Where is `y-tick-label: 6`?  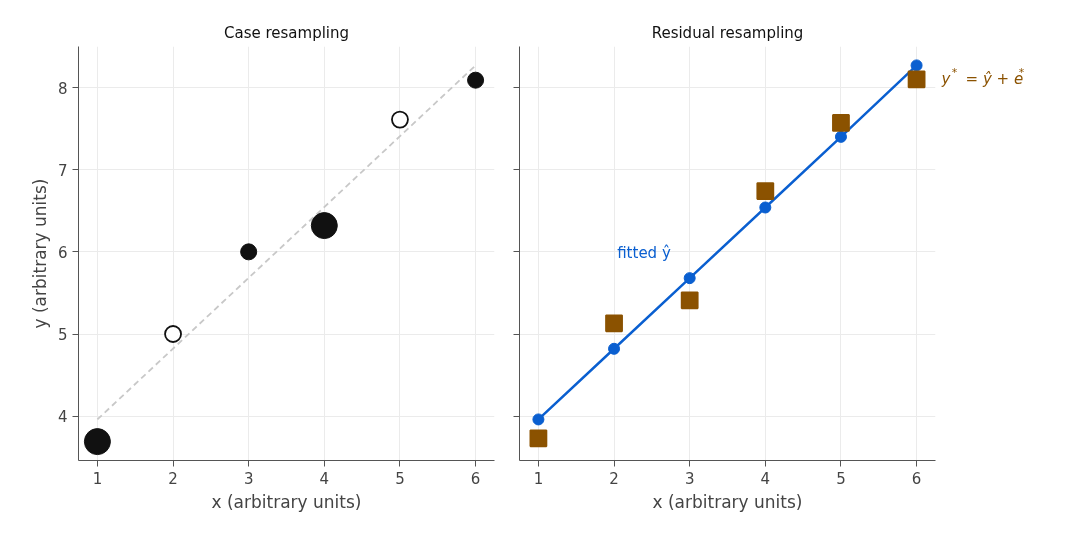
y-tick-label: 6 is located at coordinates (62, 252).